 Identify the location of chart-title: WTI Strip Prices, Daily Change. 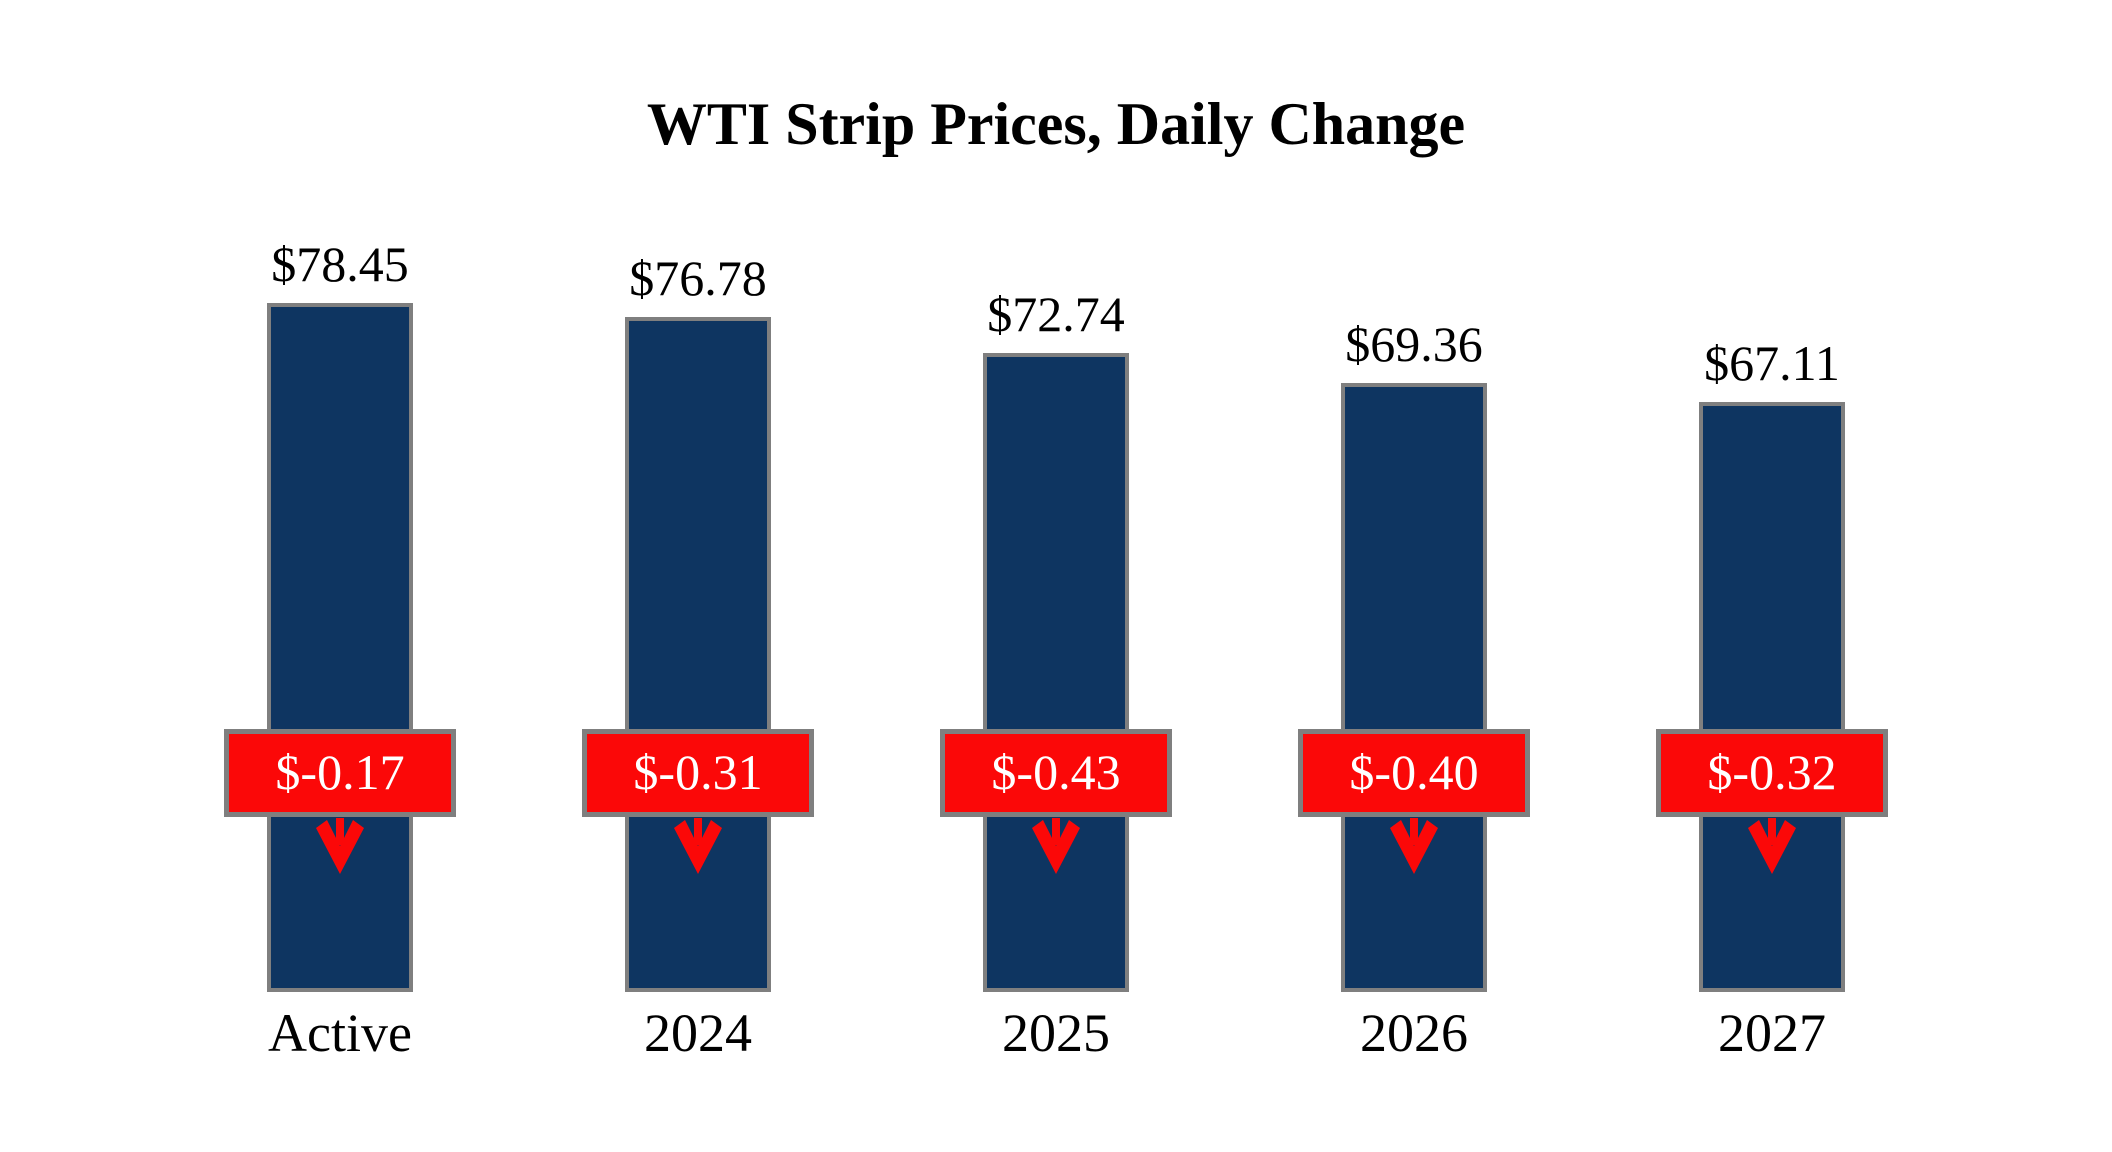
(1056, 124).